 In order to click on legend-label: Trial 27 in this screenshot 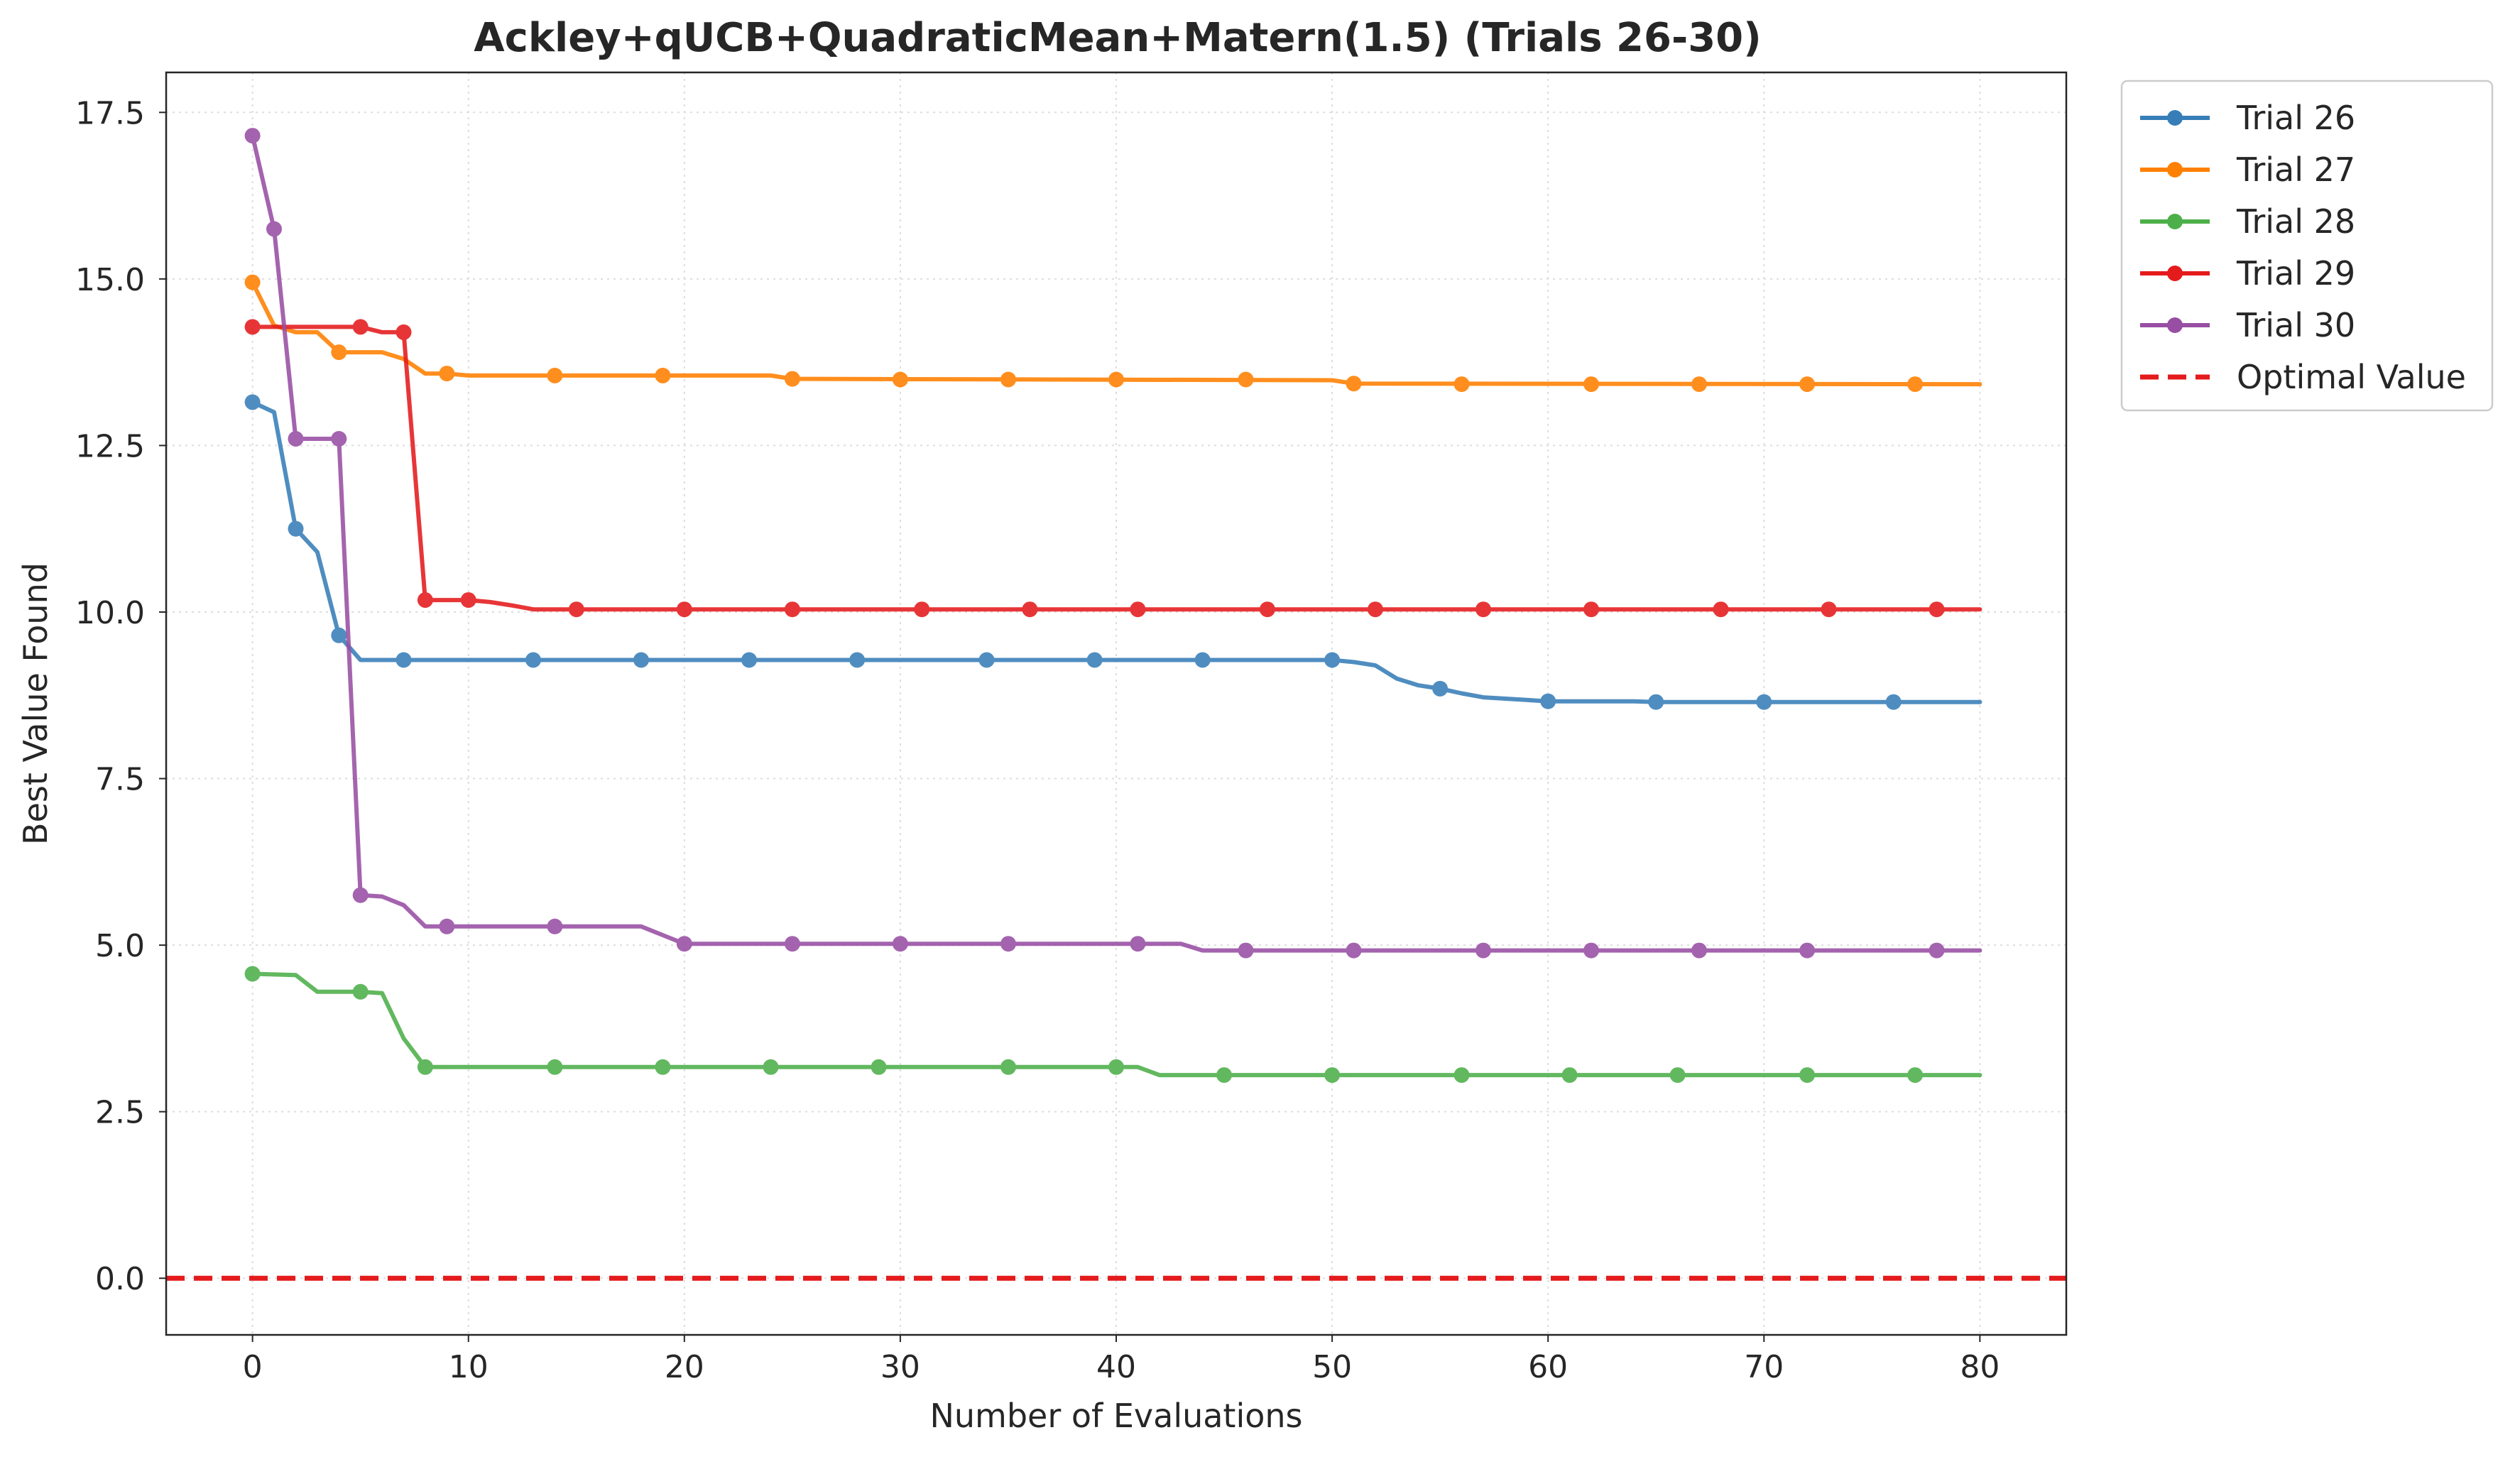, I will do `click(2295, 170)`.